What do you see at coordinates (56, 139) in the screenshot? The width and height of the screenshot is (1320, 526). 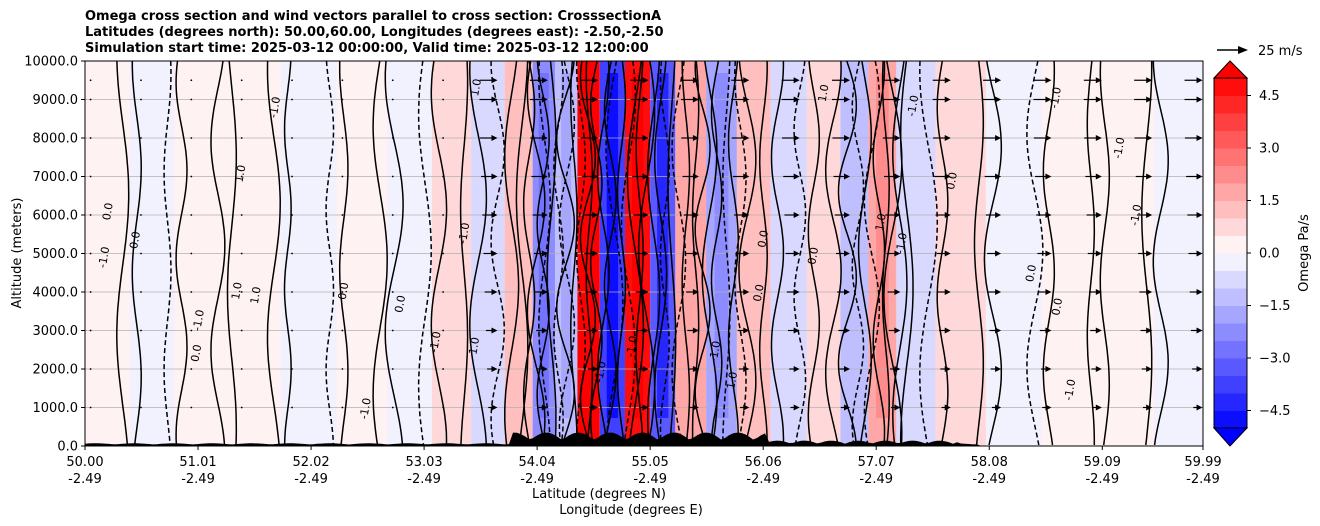 I see `y-tick-label: 8000.0` at bounding box center [56, 139].